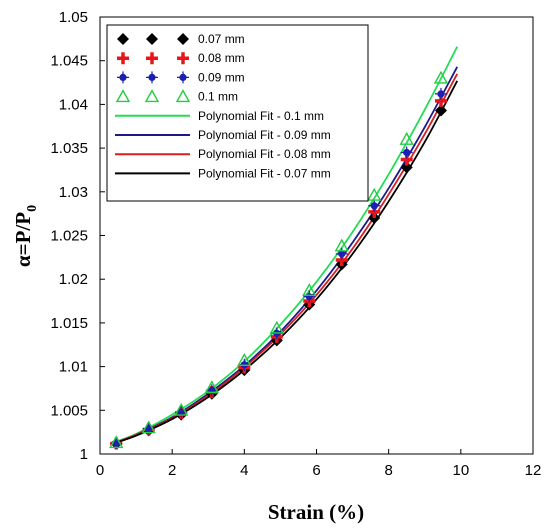  I want to click on x-tick-label: 6, so click(316, 470).